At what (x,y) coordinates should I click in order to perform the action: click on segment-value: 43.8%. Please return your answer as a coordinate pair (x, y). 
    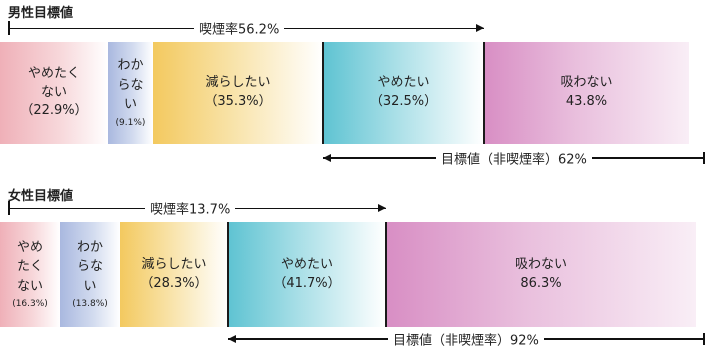
    Looking at the image, I should click on (586, 101).